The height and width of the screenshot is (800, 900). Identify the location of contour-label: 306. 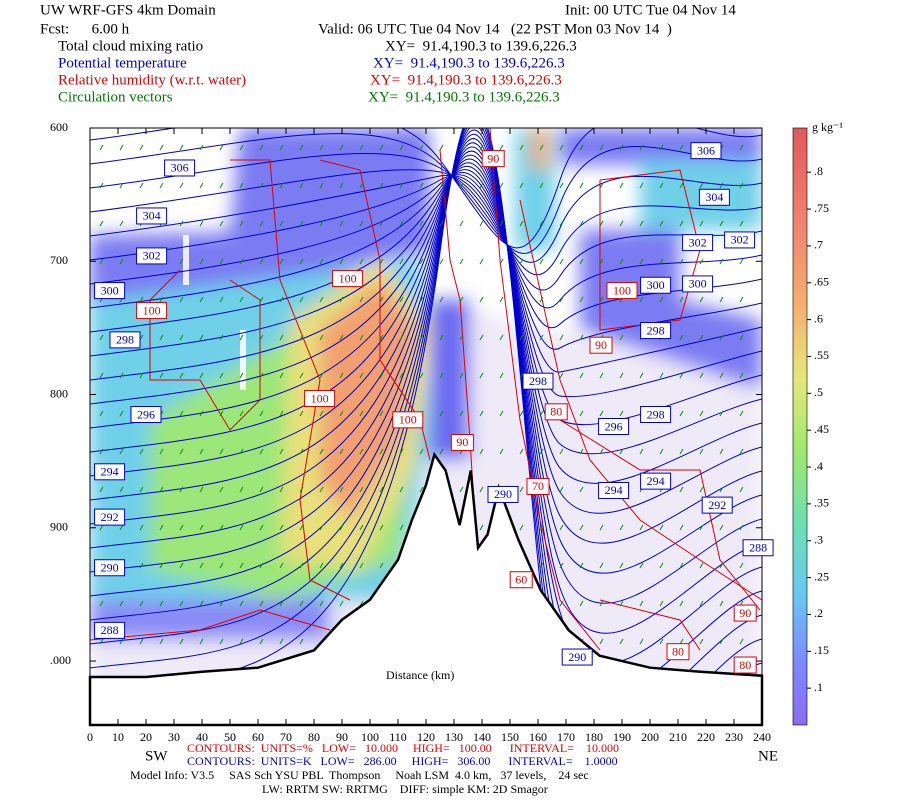
(706, 150).